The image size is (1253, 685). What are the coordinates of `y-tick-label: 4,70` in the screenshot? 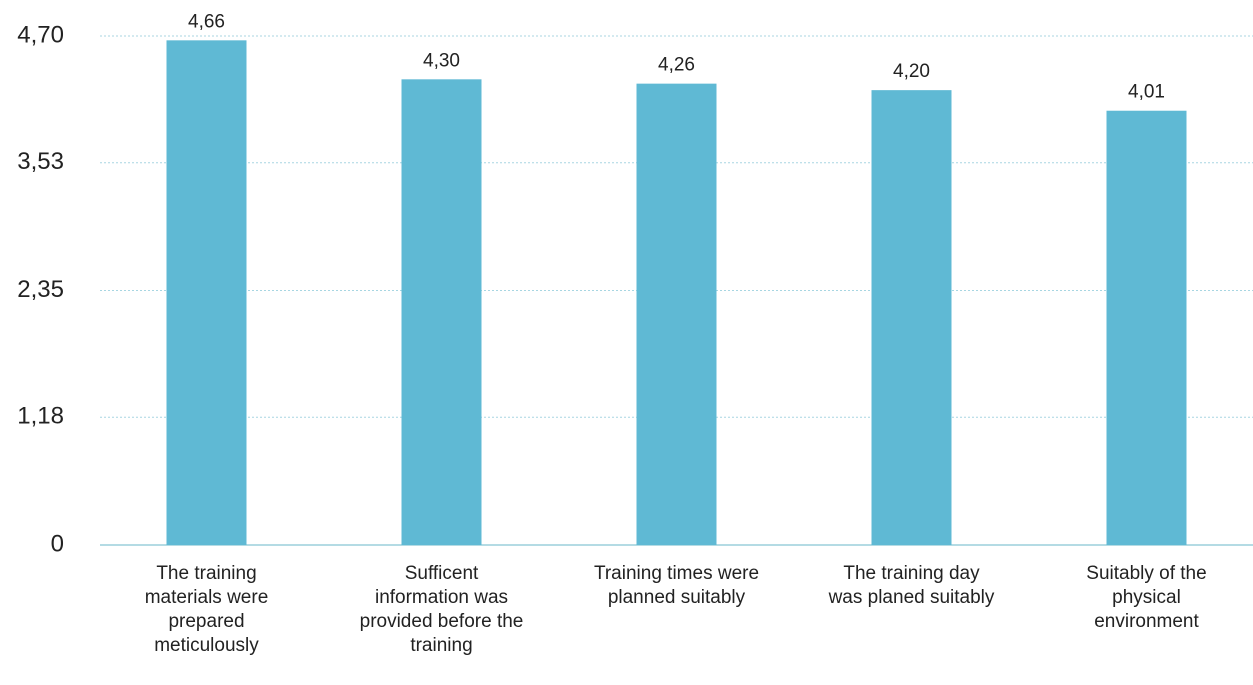 It's located at (40, 34).